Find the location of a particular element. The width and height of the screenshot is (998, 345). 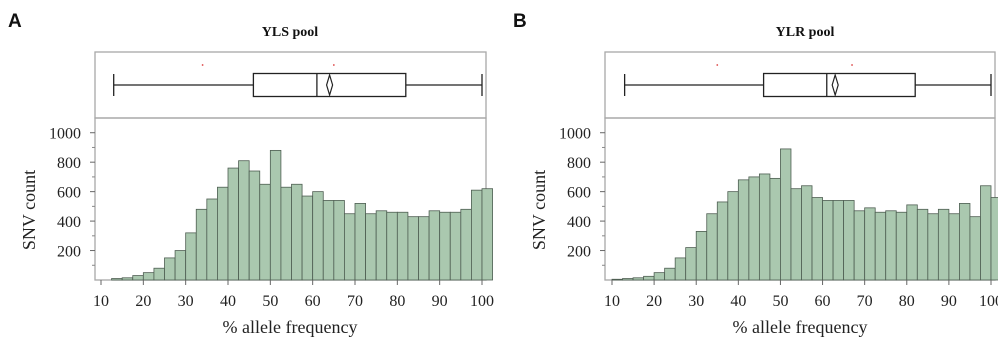

panel-b-boxplot-box is located at coordinates (839, 85).